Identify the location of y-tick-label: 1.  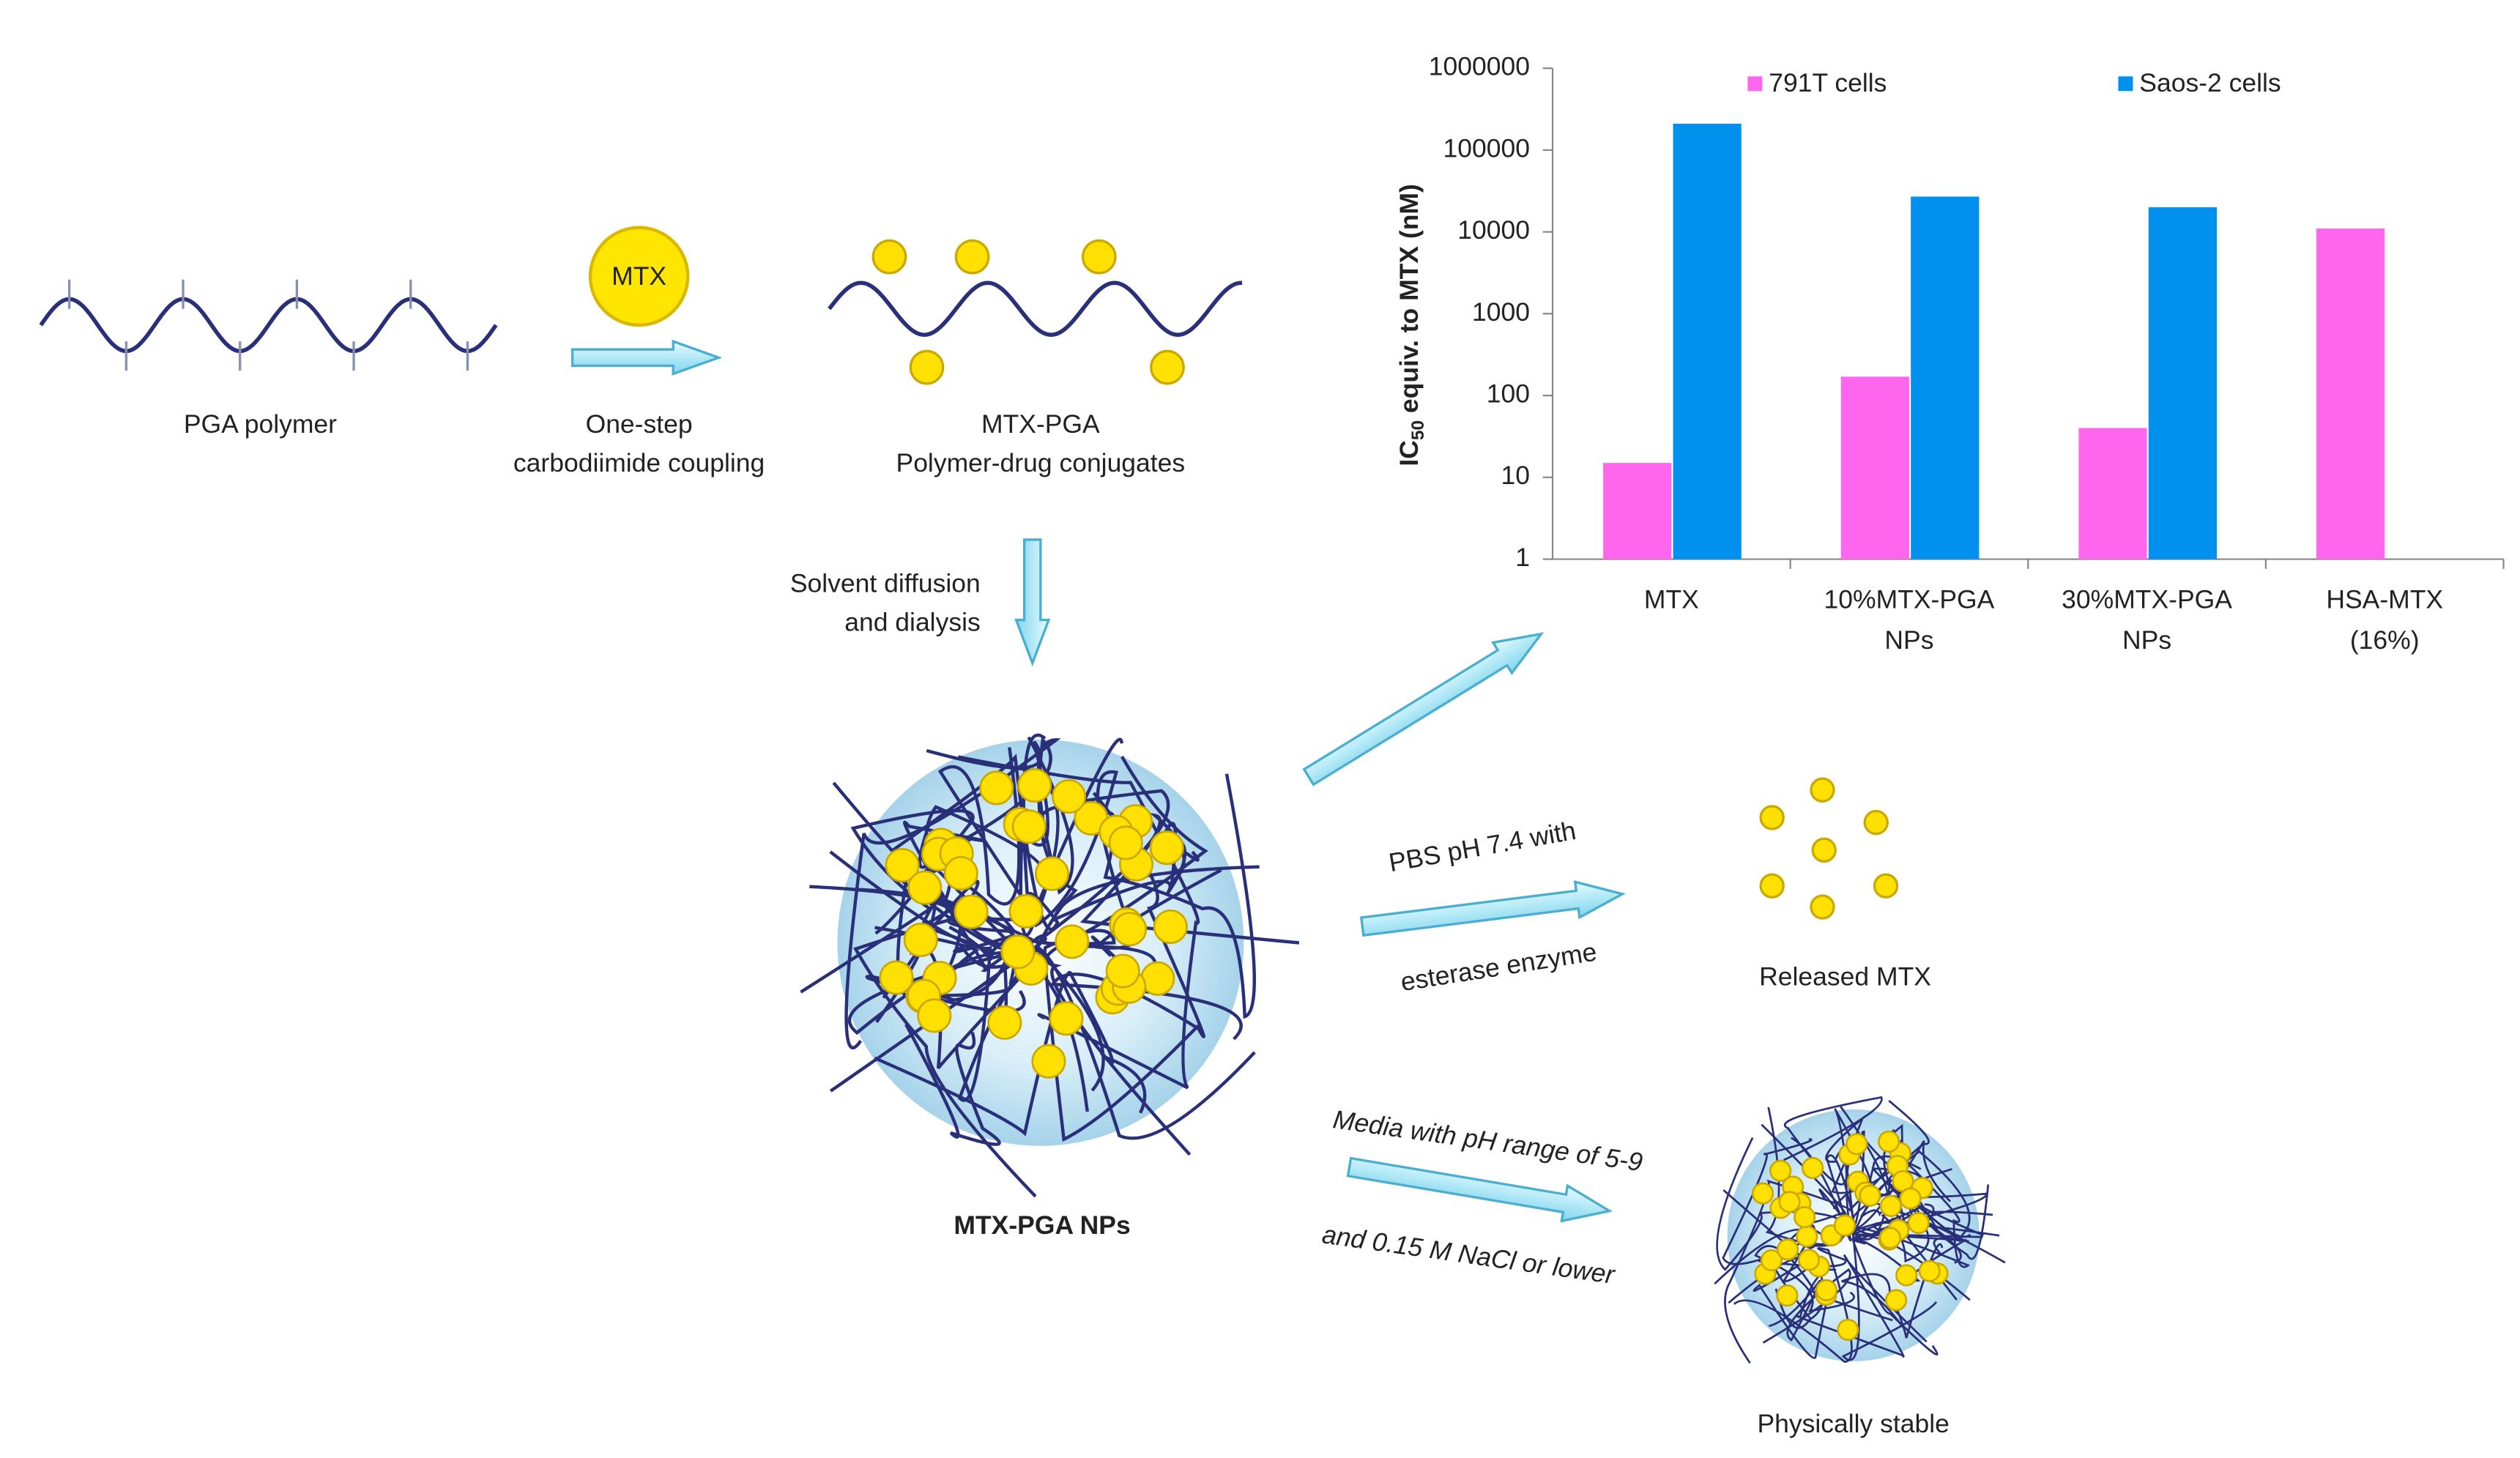
(1522, 557).